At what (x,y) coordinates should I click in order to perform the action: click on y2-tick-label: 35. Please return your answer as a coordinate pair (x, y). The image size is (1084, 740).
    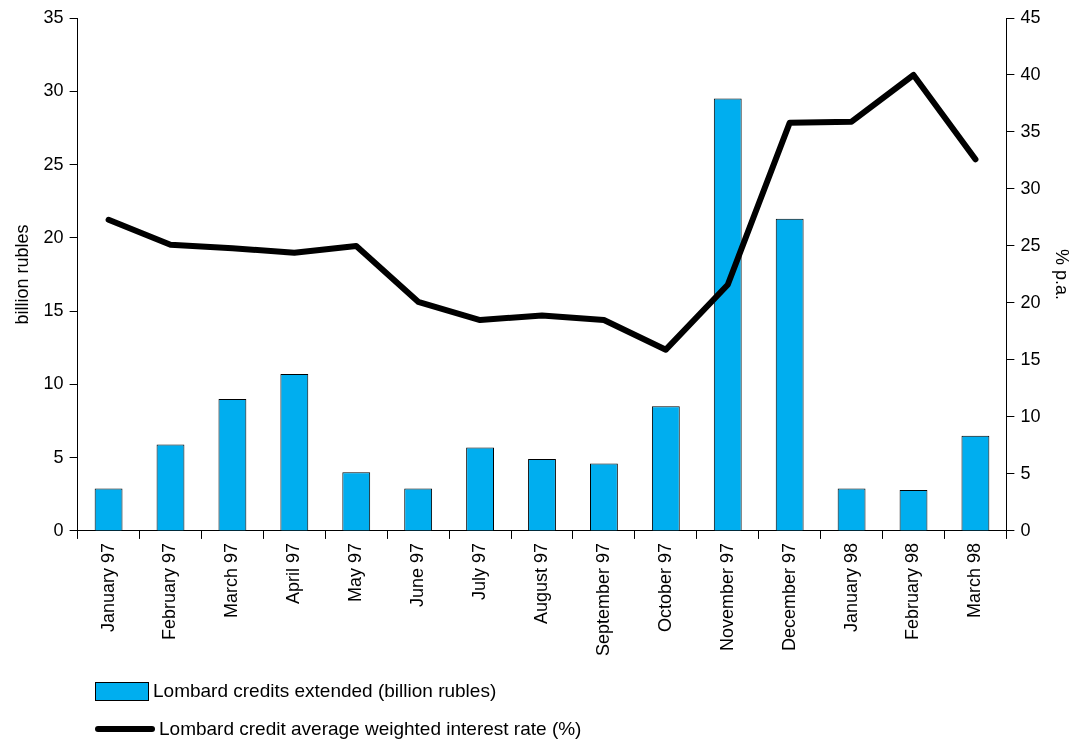
    Looking at the image, I should click on (1030, 130).